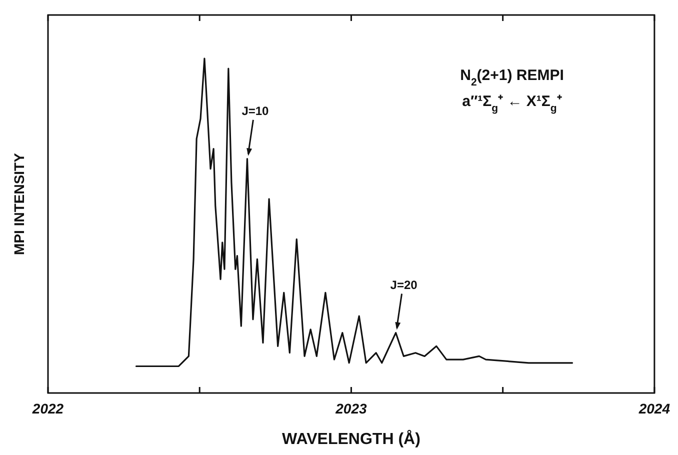 The height and width of the screenshot is (455, 678). Describe the element at coordinates (351, 438) in the screenshot. I see `x-axis-title: WAVELENGTH (Å)` at that location.